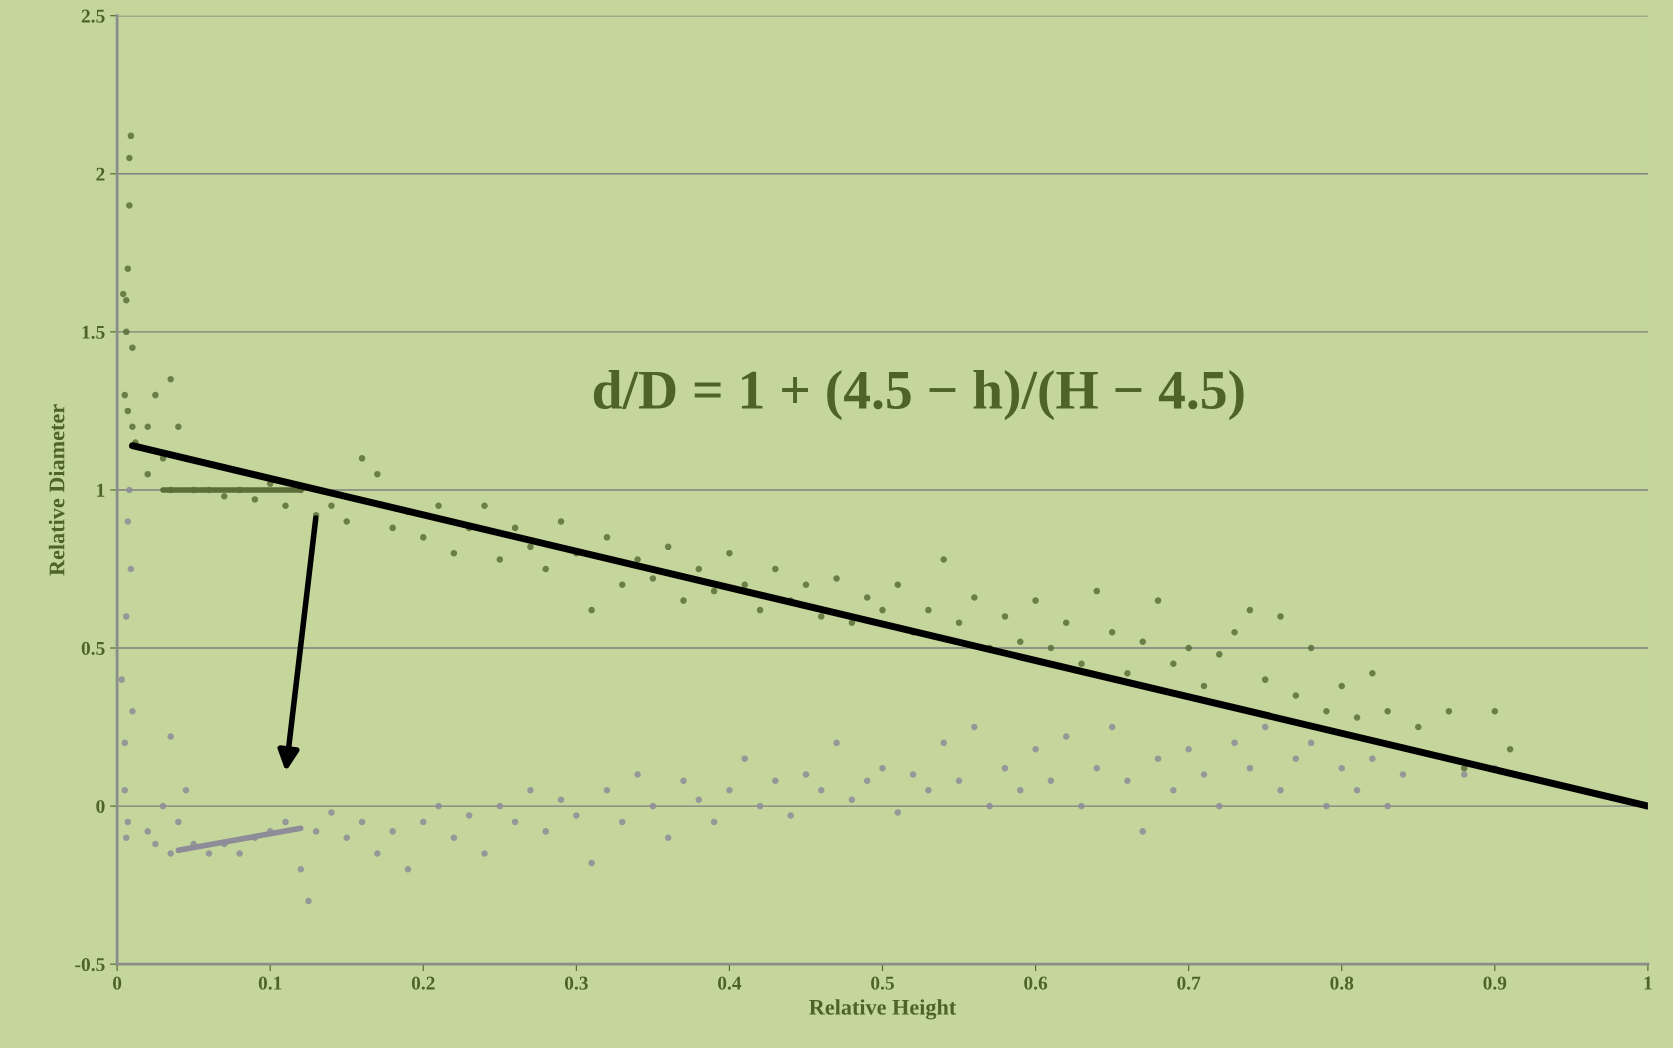 The image size is (1673, 1048). Describe the element at coordinates (1495, 983) in the screenshot. I see `x-tick-label: 0.9` at that location.